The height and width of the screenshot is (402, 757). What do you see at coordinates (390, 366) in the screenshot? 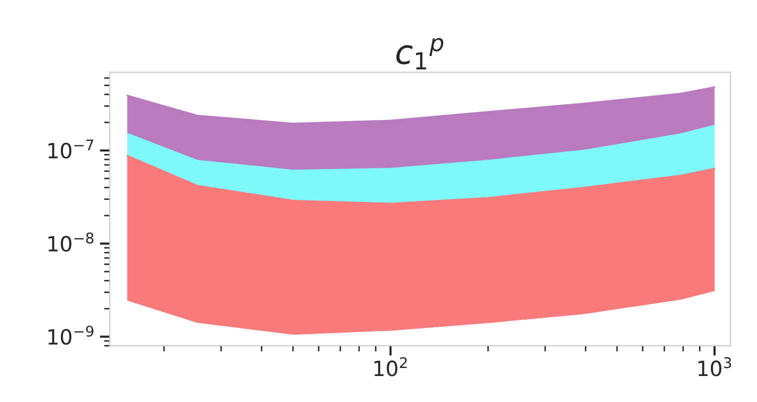
I see `x-tick-label: 10$^{2}$` at bounding box center [390, 366].